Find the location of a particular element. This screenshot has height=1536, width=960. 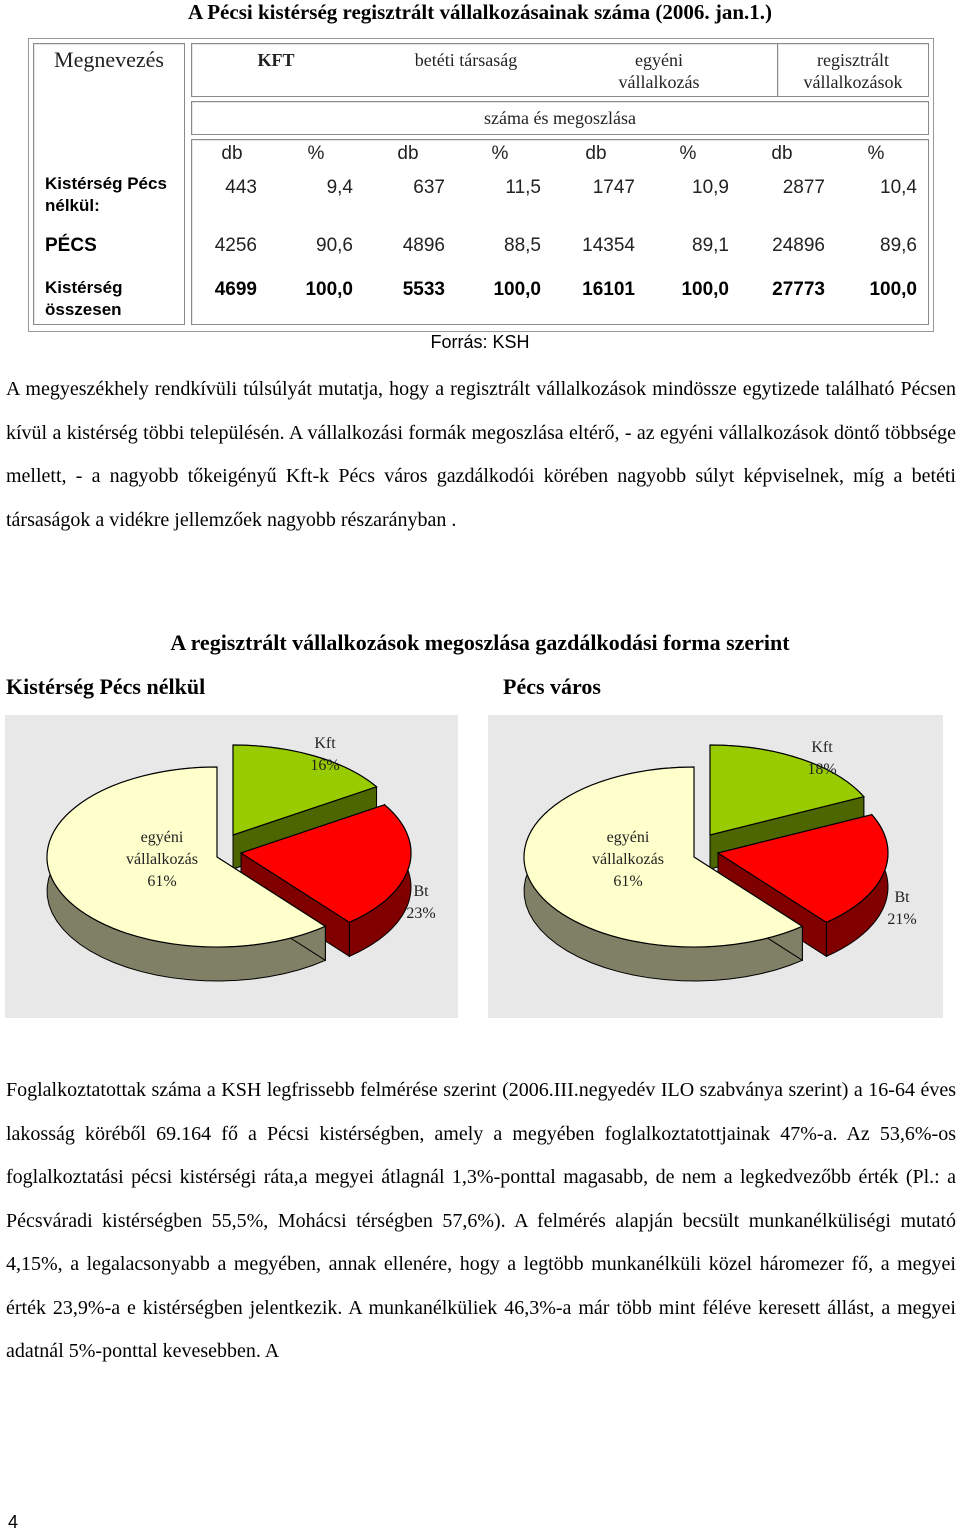

group-header-egyeni: egyéni vállalkozás is located at coordinates (659, 71).